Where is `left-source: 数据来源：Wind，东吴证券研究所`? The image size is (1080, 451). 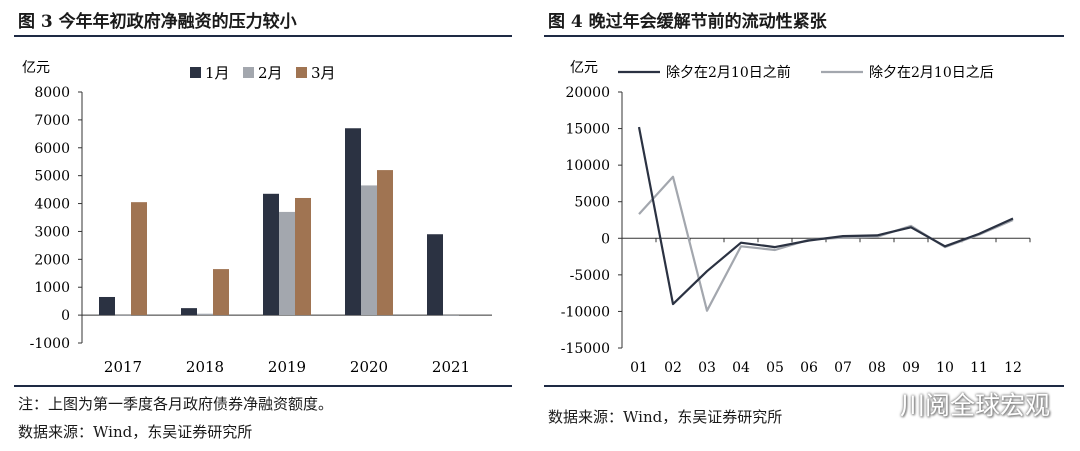 left-source: 数据来源：Wind，东吴证券研究所 is located at coordinates (135, 432).